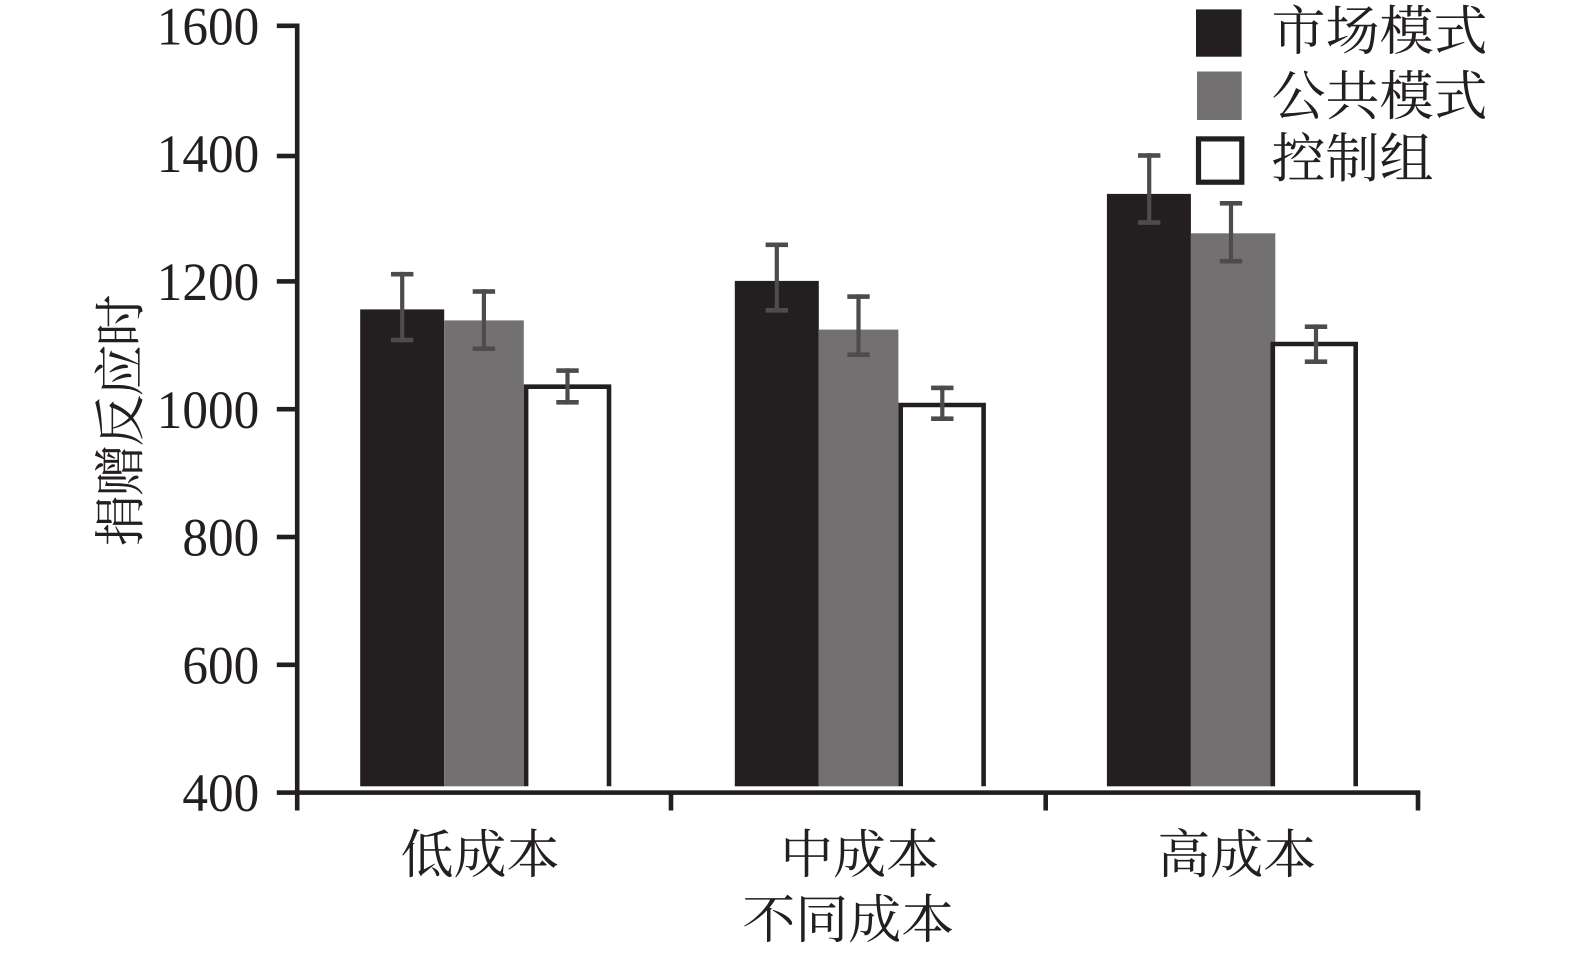 This screenshot has width=1575, height=953. I want to click on svg-text: 1400, so click(208, 153).